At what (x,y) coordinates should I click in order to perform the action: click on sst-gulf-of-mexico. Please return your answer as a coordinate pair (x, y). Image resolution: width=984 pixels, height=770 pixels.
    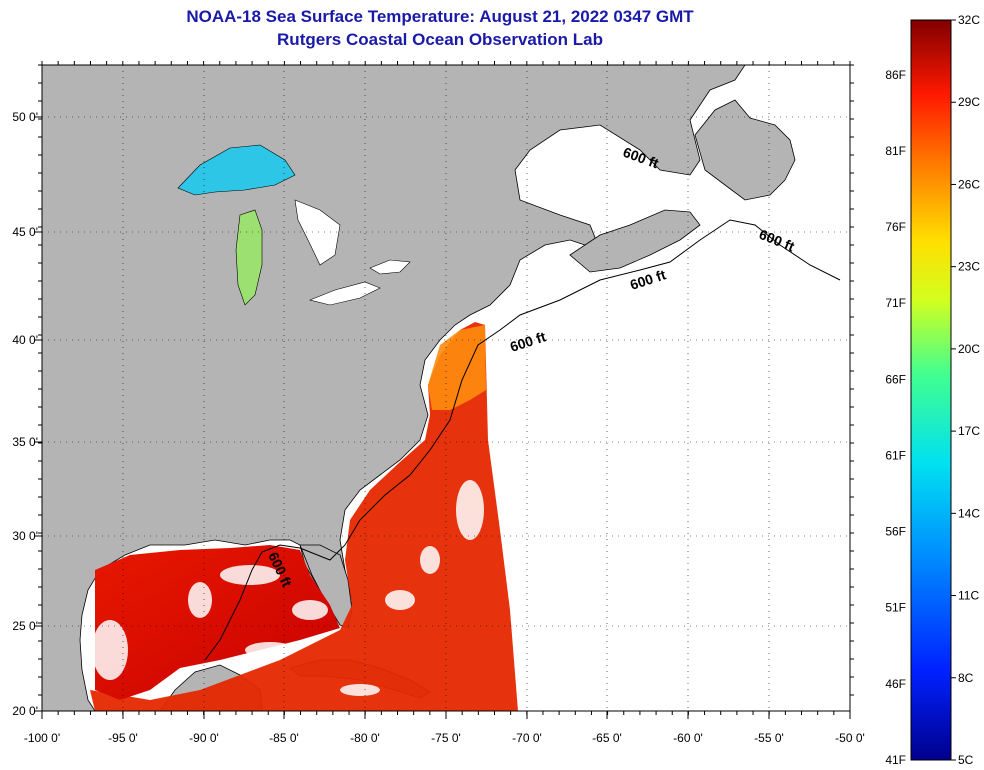
    Looking at the image, I should click on (217, 622).